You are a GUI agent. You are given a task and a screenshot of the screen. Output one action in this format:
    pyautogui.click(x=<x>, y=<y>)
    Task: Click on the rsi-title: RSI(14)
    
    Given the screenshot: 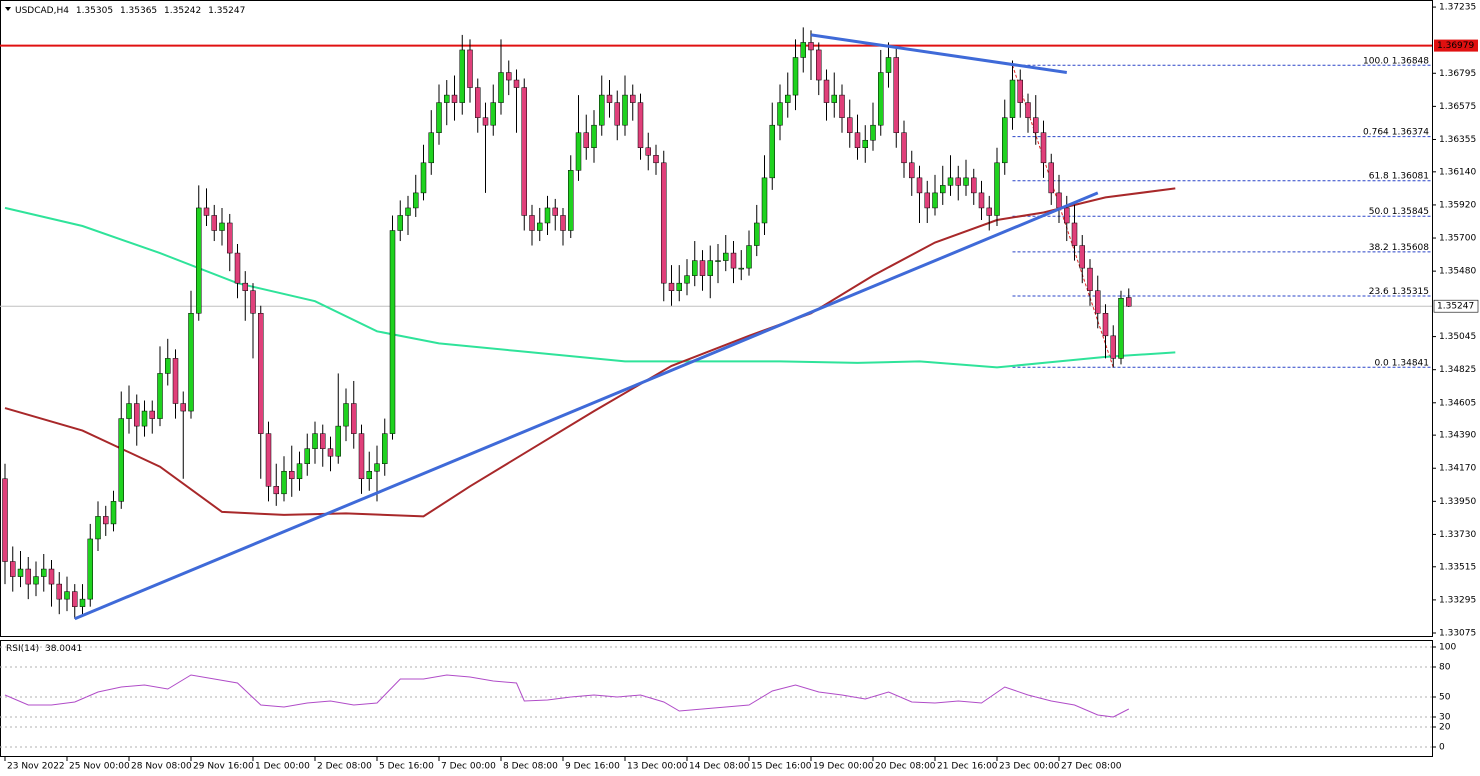 What is the action you would take?
    pyautogui.click(x=22, y=649)
    